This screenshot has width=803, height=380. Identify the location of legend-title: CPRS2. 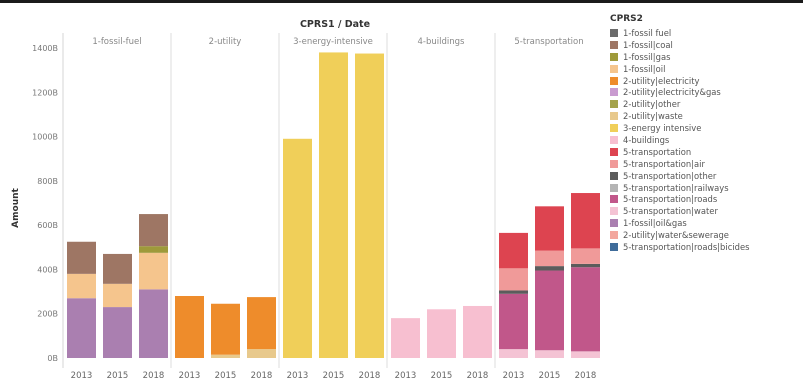
(626, 19).